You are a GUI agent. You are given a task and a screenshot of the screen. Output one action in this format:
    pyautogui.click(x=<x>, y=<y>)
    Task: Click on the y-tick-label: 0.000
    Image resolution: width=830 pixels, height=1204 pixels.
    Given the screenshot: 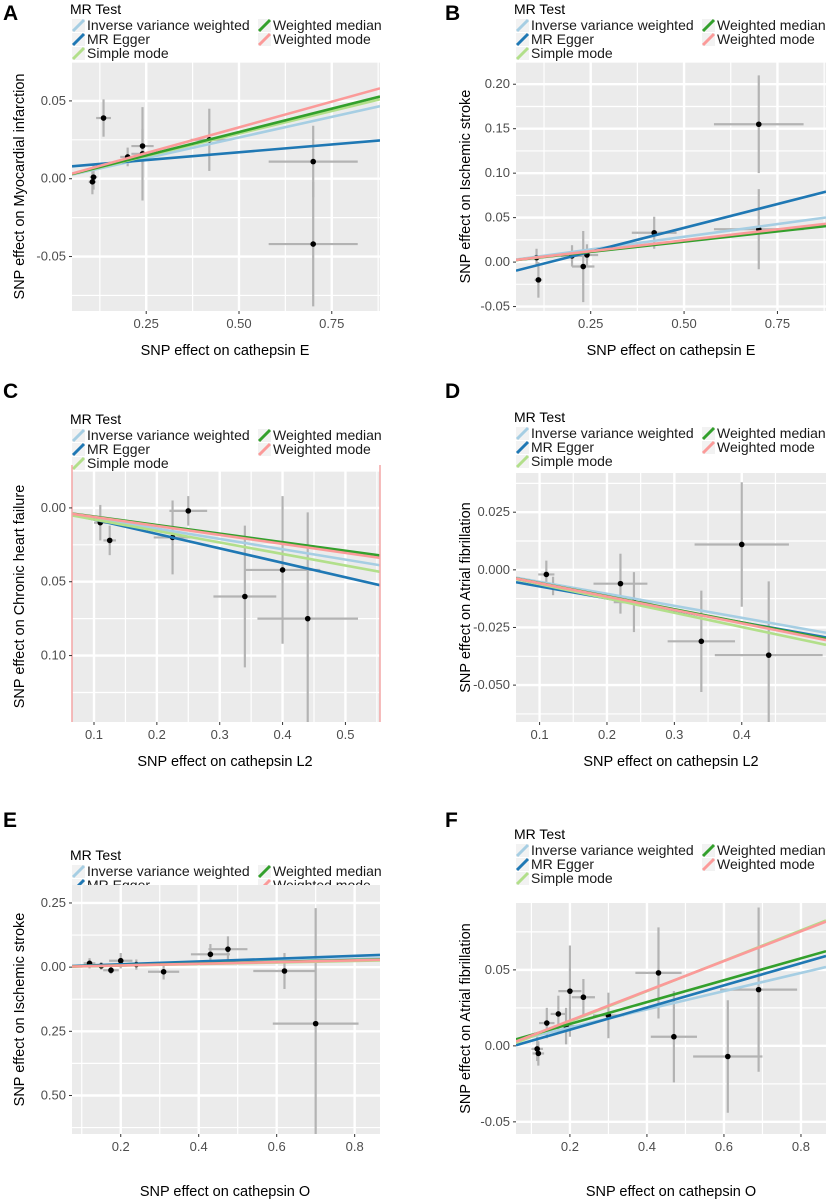 What is the action you would take?
    pyautogui.click(x=493, y=569)
    